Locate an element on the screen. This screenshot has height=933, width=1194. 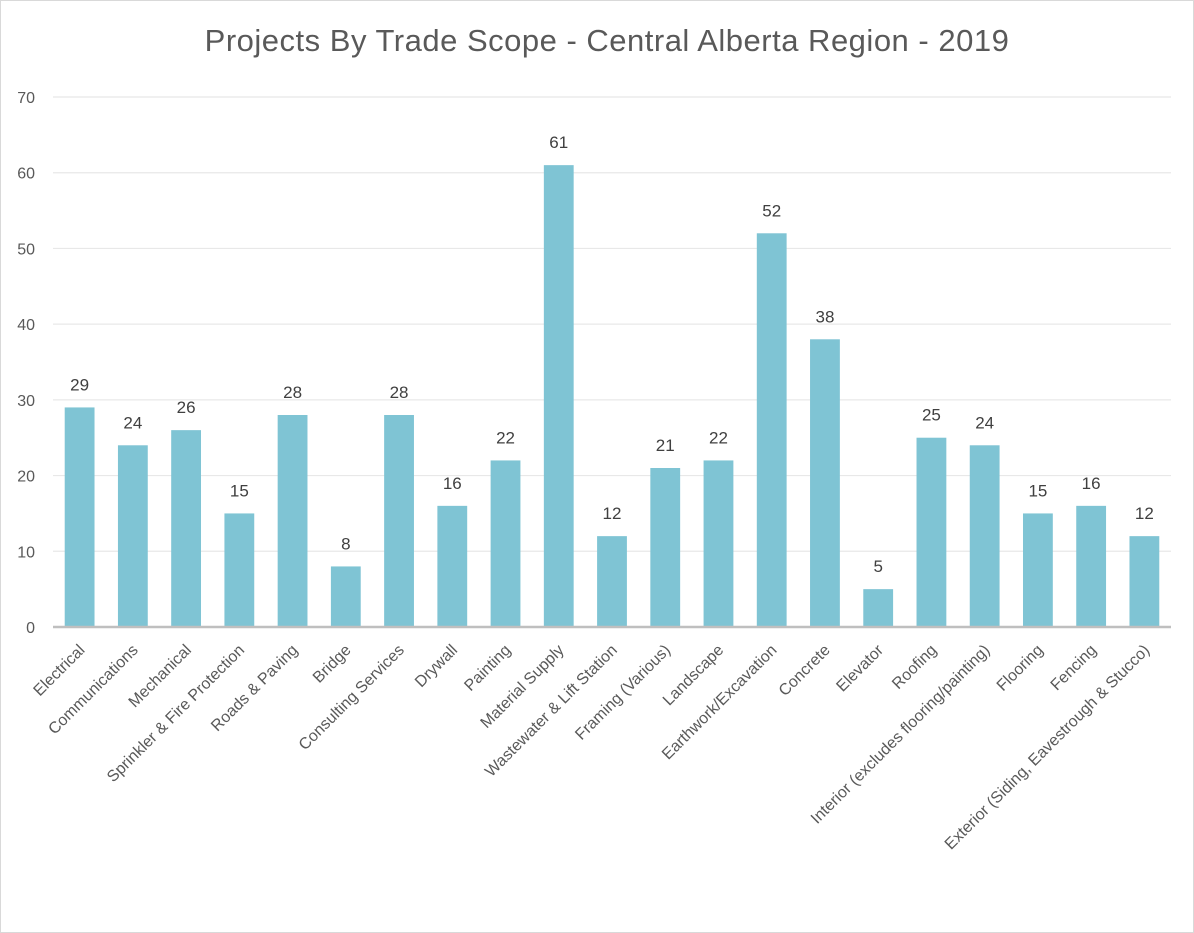
y-tick-label: 0 is located at coordinates (30, 628).